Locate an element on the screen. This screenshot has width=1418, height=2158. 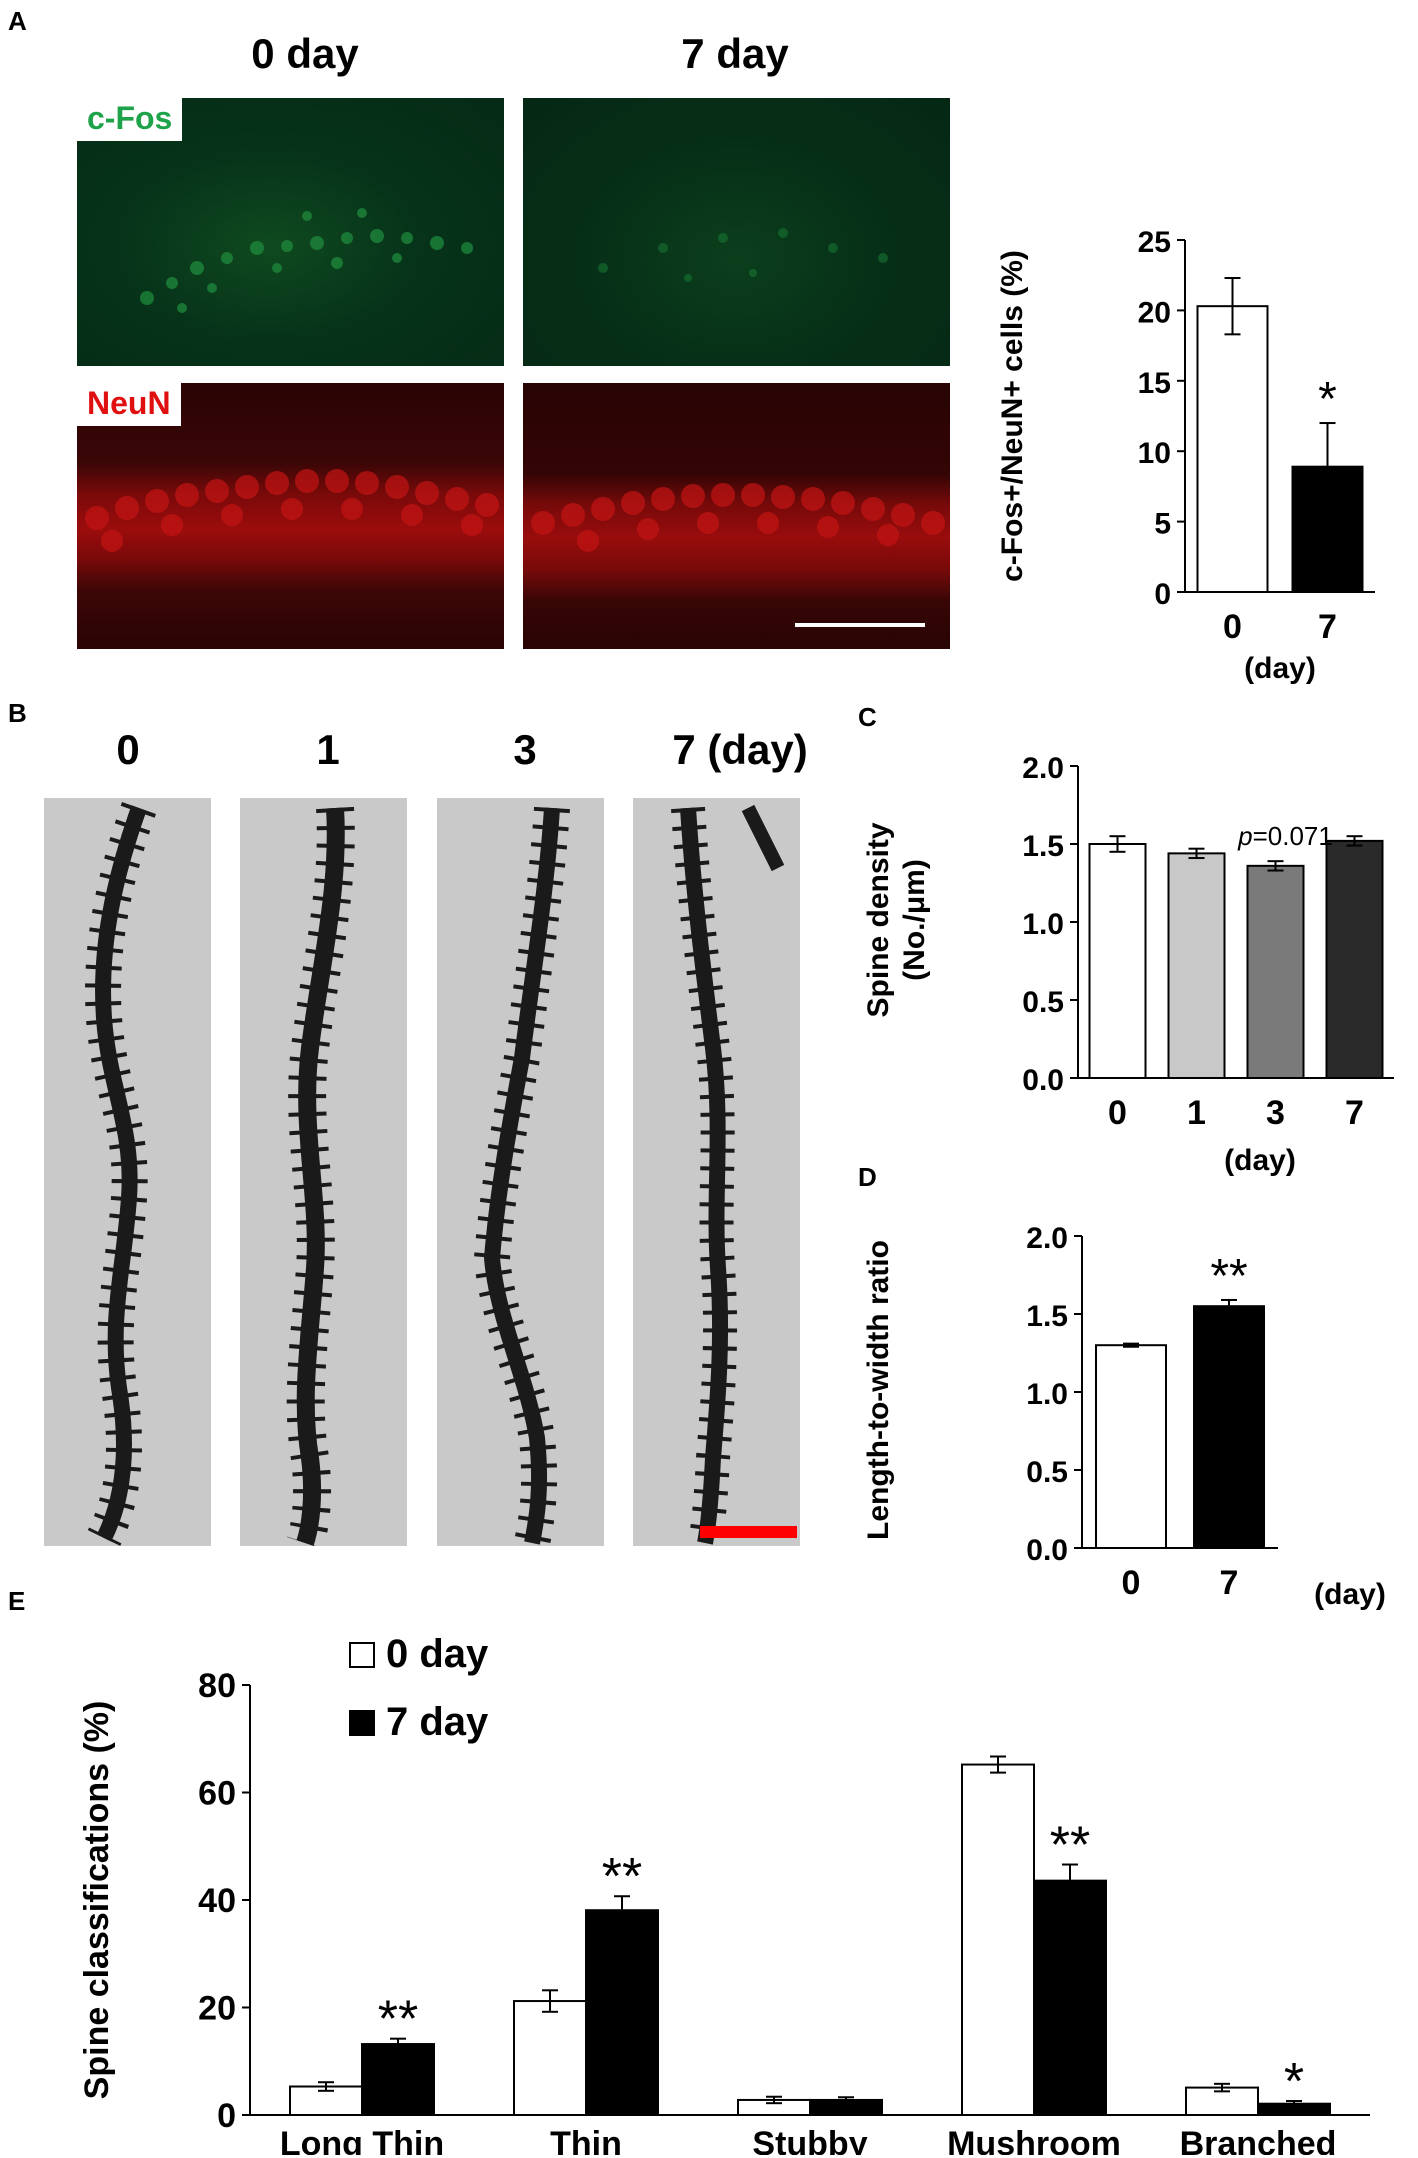
y-tick-label: 60 is located at coordinates (217, 1794).